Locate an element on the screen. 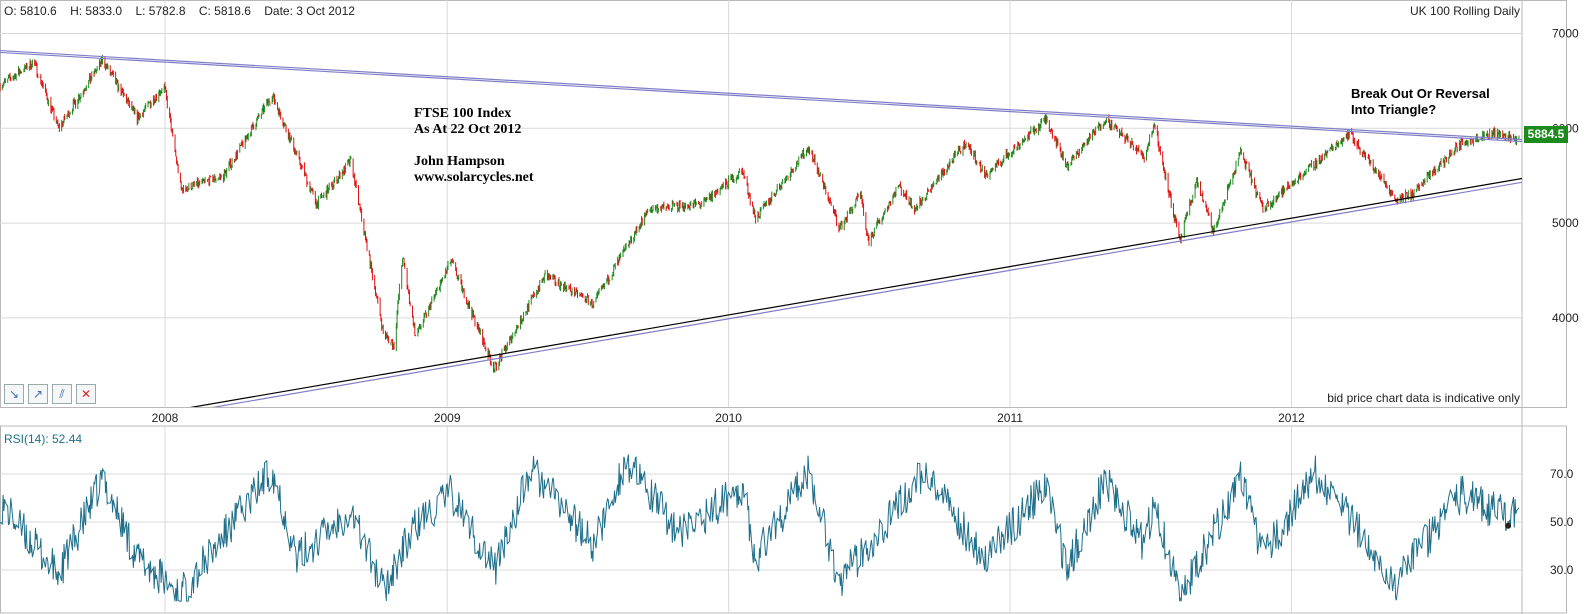 The width and height of the screenshot is (1584, 614). parallel-lines-icon: ⫽ is located at coordinates (62, 394).